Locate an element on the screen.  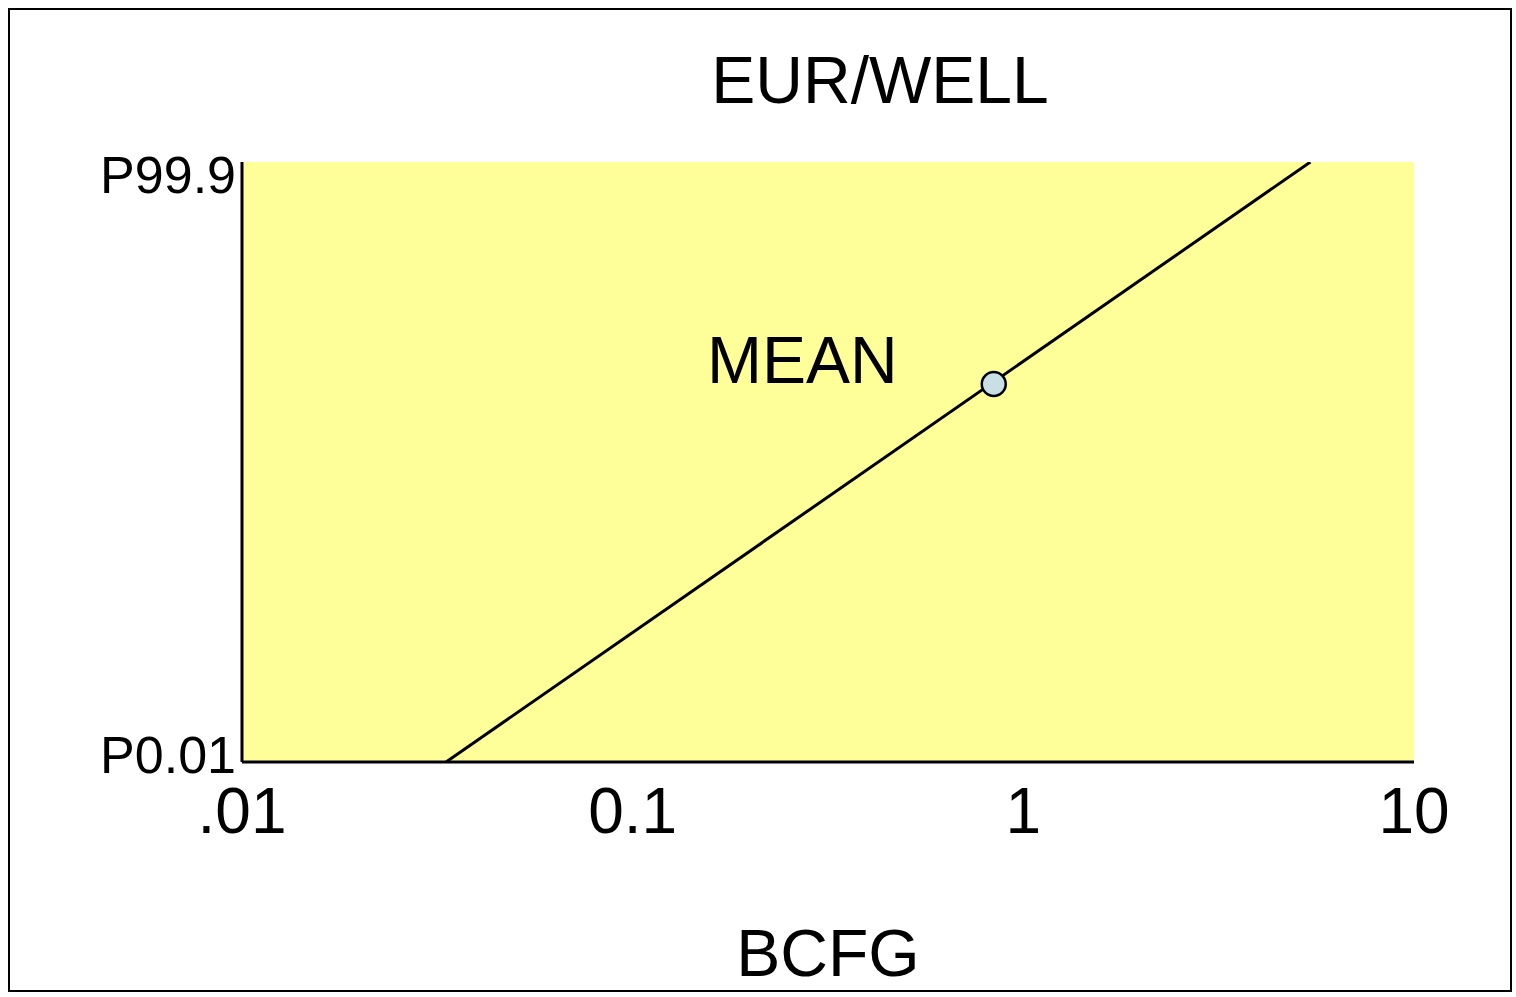
x-axis-title: BCFG is located at coordinates (828, 953).